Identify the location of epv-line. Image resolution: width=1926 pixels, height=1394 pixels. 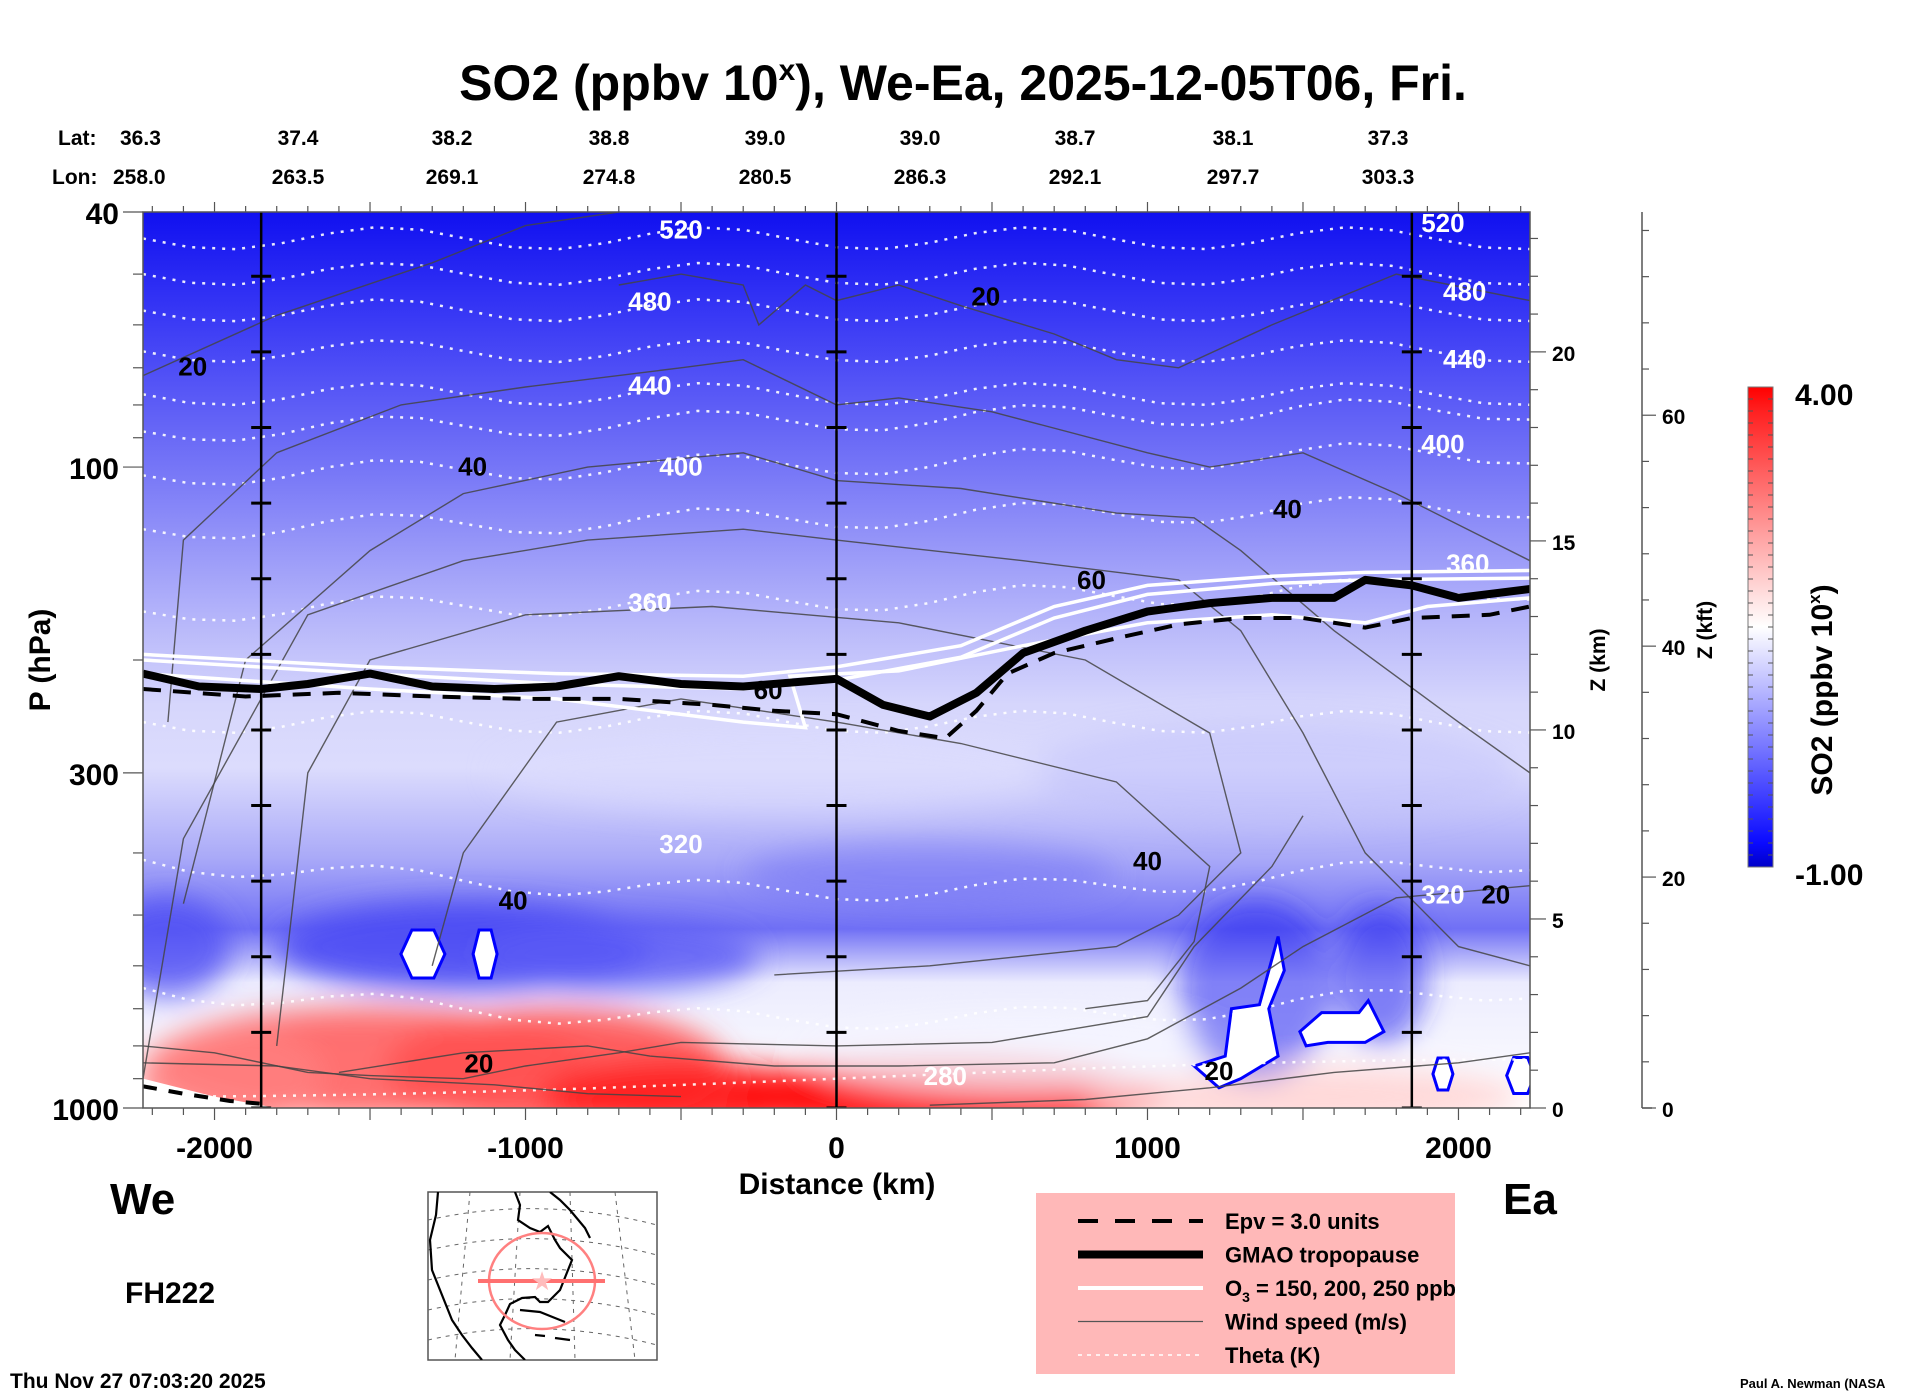
(836, 672).